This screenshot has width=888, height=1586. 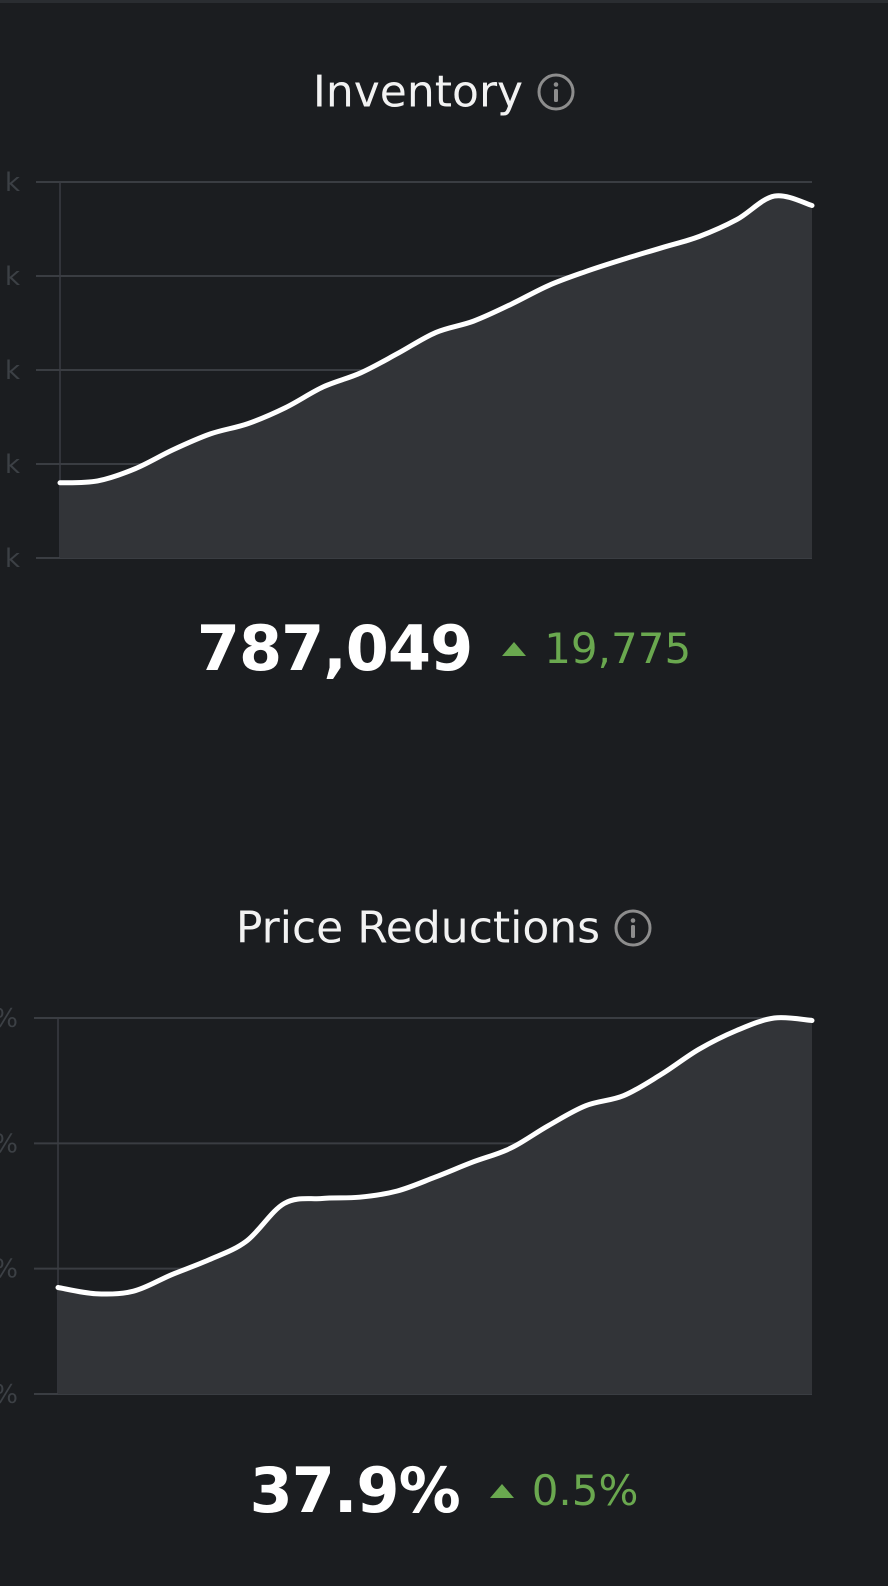 I want to click on price-reductions-change-value: 0.5%, so click(x=585, y=1490).